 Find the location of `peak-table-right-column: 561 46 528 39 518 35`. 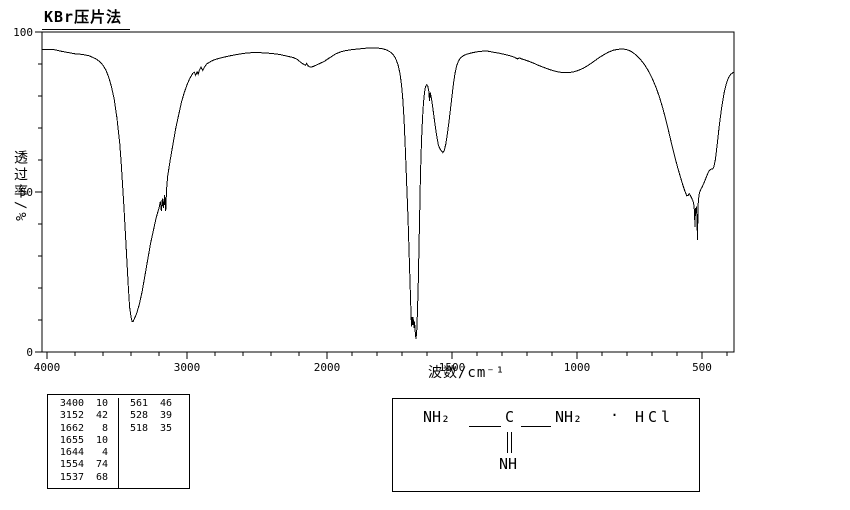

peak-table-right-column: 561 46 528 39 518 35 is located at coordinates (153, 443).